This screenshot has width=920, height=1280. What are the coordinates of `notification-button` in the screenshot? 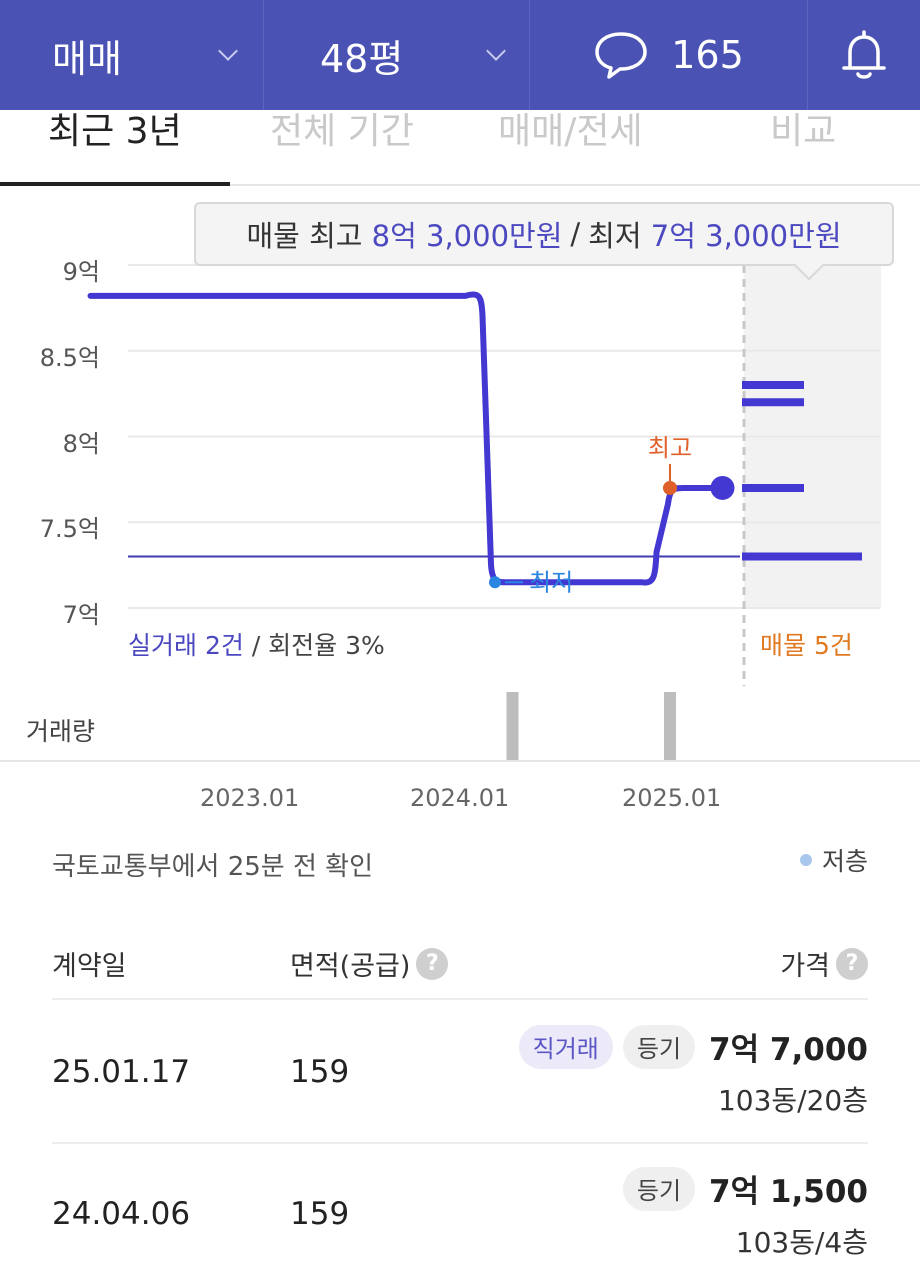 It's located at (864, 55).